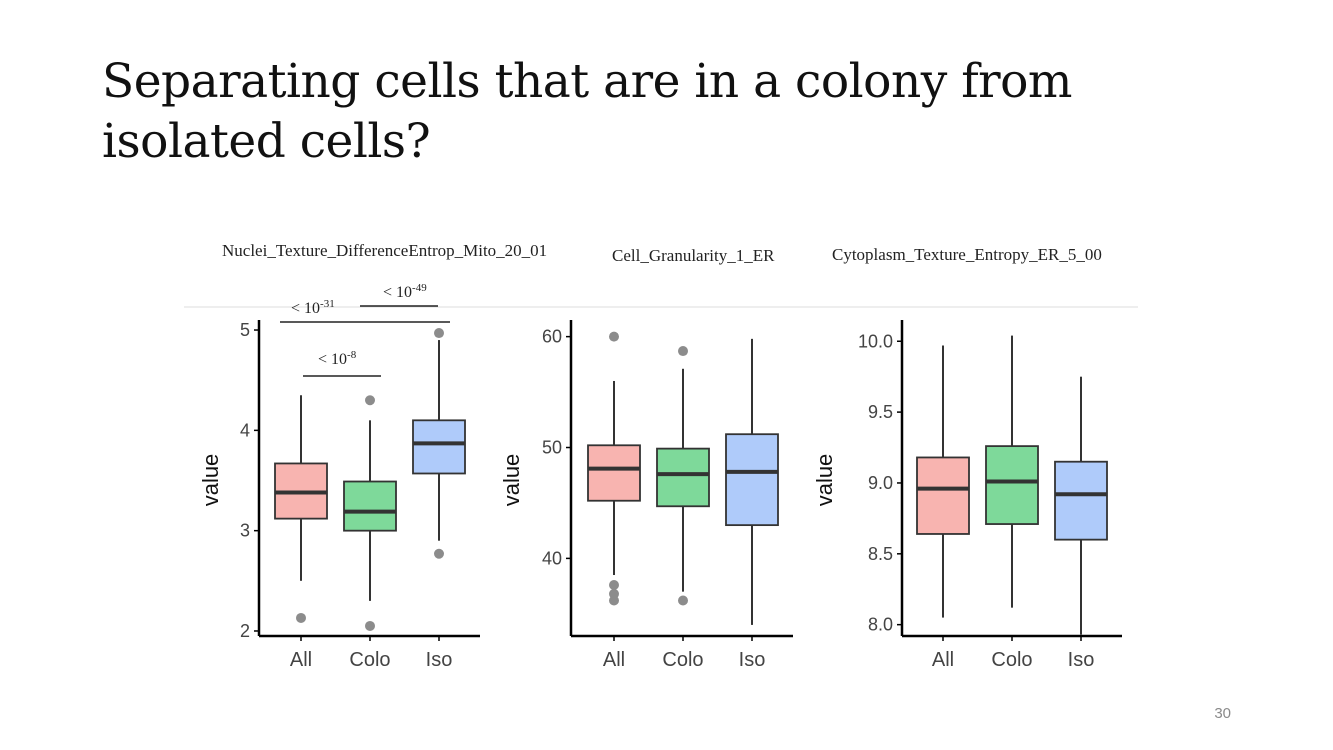  What do you see at coordinates (552, 448) in the screenshot?
I see `y-tick-label: 50` at bounding box center [552, 448].